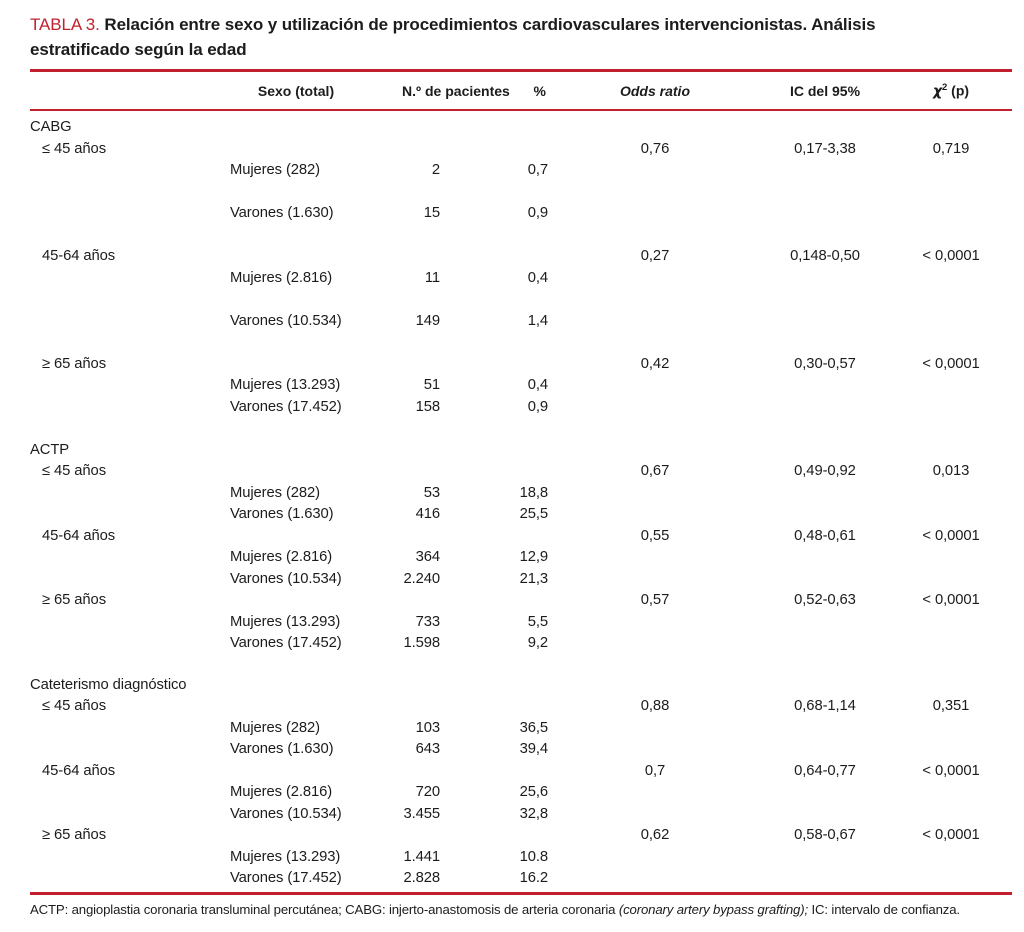 The width and height of the screenshot is (1024, 932). Describe the element at coordinates (521, 579) in the screenshot. I see `table-row: Varones (10.534) 2.240 21,3` at that location.